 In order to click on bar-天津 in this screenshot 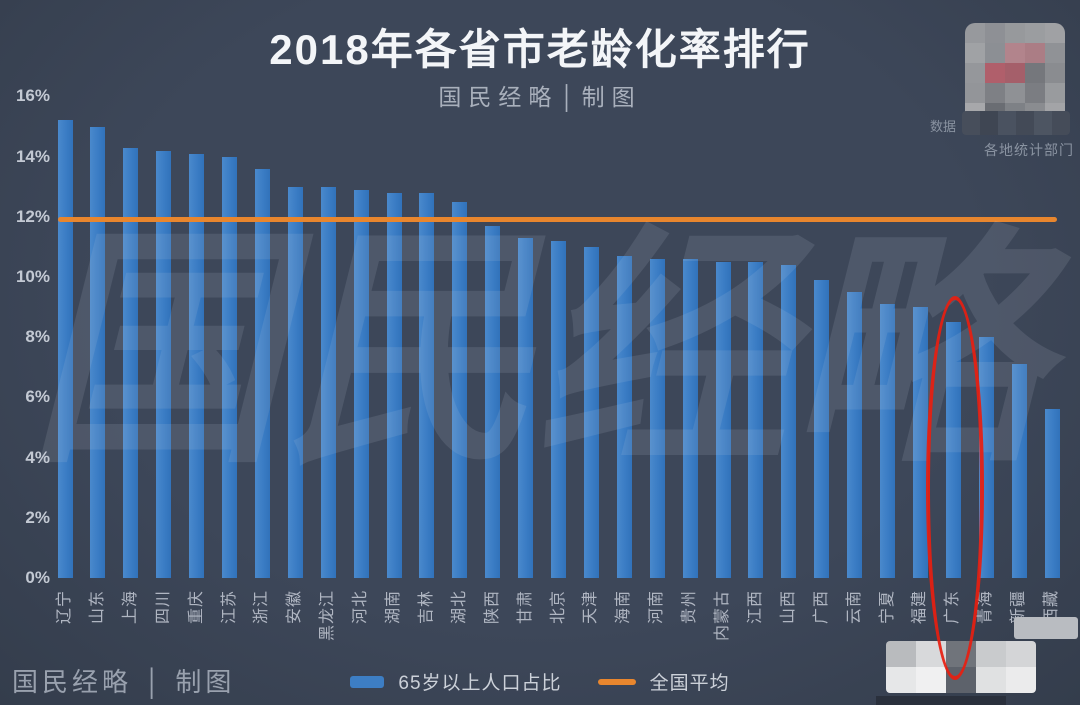, I will do `click(591, 412)`.